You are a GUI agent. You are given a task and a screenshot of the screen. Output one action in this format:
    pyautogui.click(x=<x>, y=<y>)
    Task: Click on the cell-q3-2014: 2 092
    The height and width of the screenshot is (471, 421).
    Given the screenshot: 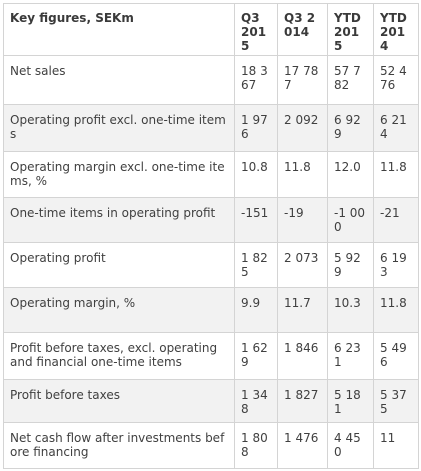 What is the action you would take?
    pyautogui.click(x=302, y=128)
    